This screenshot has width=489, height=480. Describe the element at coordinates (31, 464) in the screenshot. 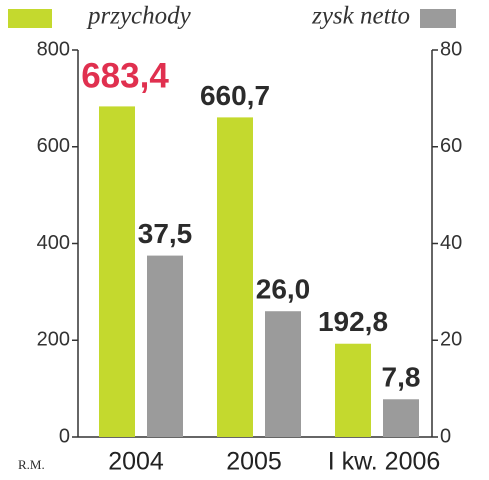

I see `source: R.M.` at that location.